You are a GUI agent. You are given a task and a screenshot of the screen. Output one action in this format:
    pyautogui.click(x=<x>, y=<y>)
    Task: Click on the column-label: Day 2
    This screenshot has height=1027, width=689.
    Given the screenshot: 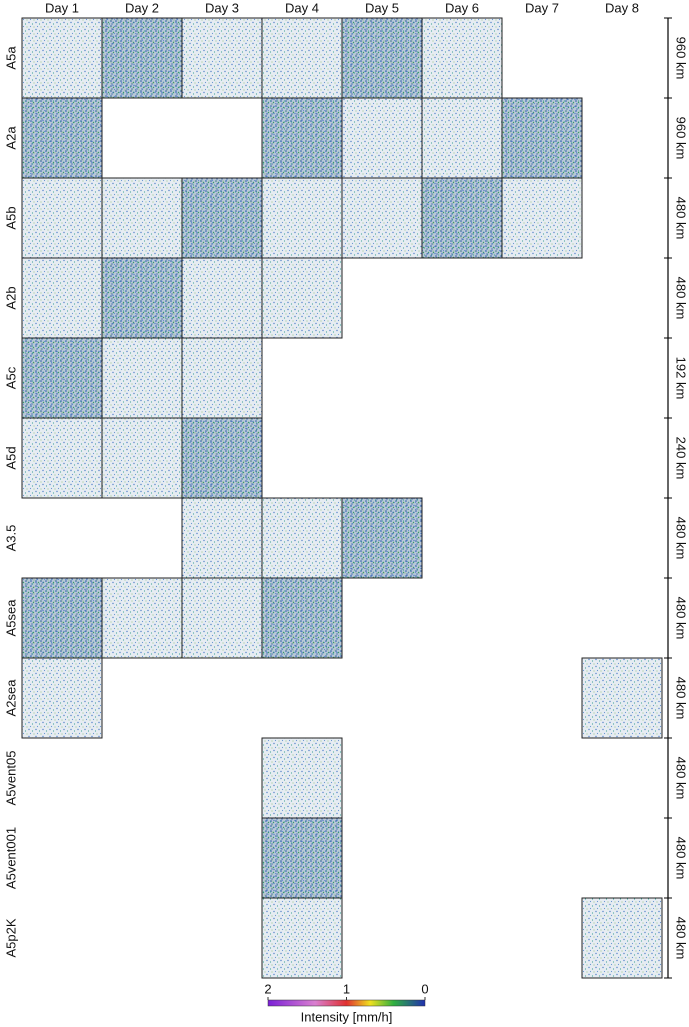 What is the action you would take?
    pyautogui.click(x=142, y=7)
    